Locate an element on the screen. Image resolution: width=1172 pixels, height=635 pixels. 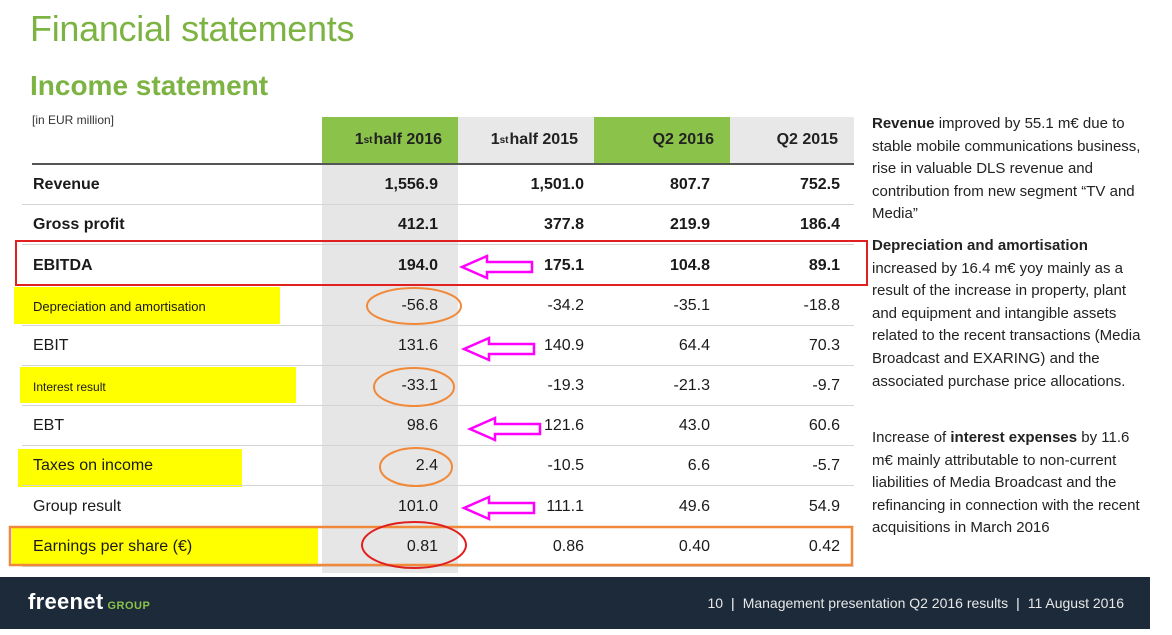
cell: 807.7 is located at coordinates (689, 184).